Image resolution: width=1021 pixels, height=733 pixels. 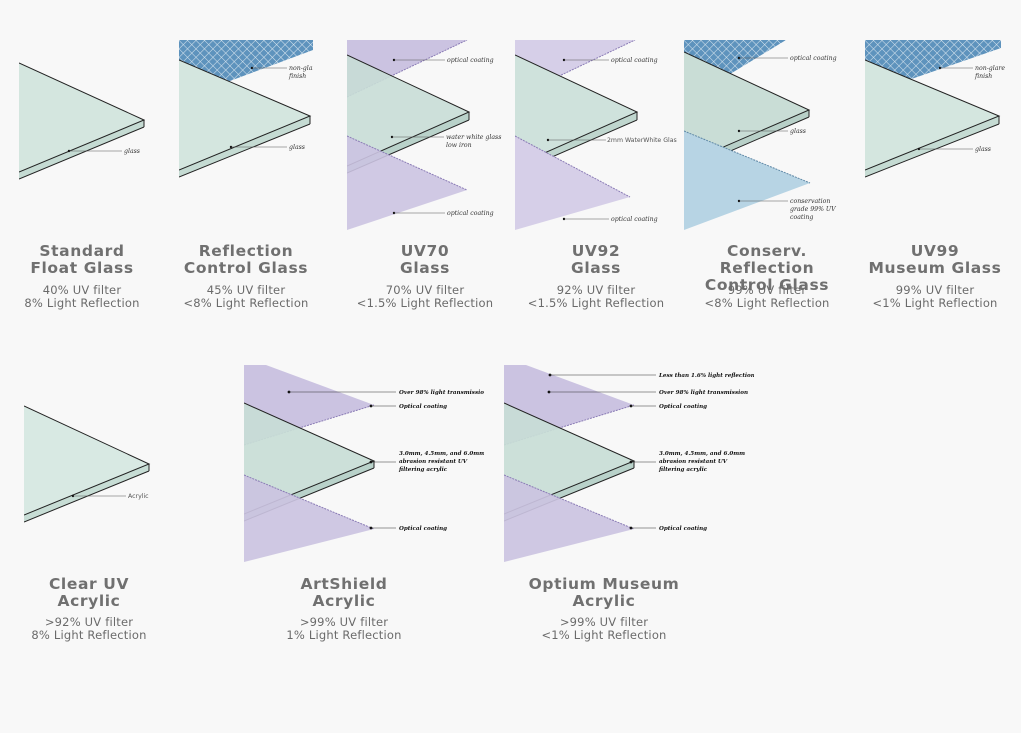 What do you see at coordinates (246, 296) in the screenshot?
I see `card-specs: 45% UV filter <8% Light Reflection` at bounding box center [246, 296].